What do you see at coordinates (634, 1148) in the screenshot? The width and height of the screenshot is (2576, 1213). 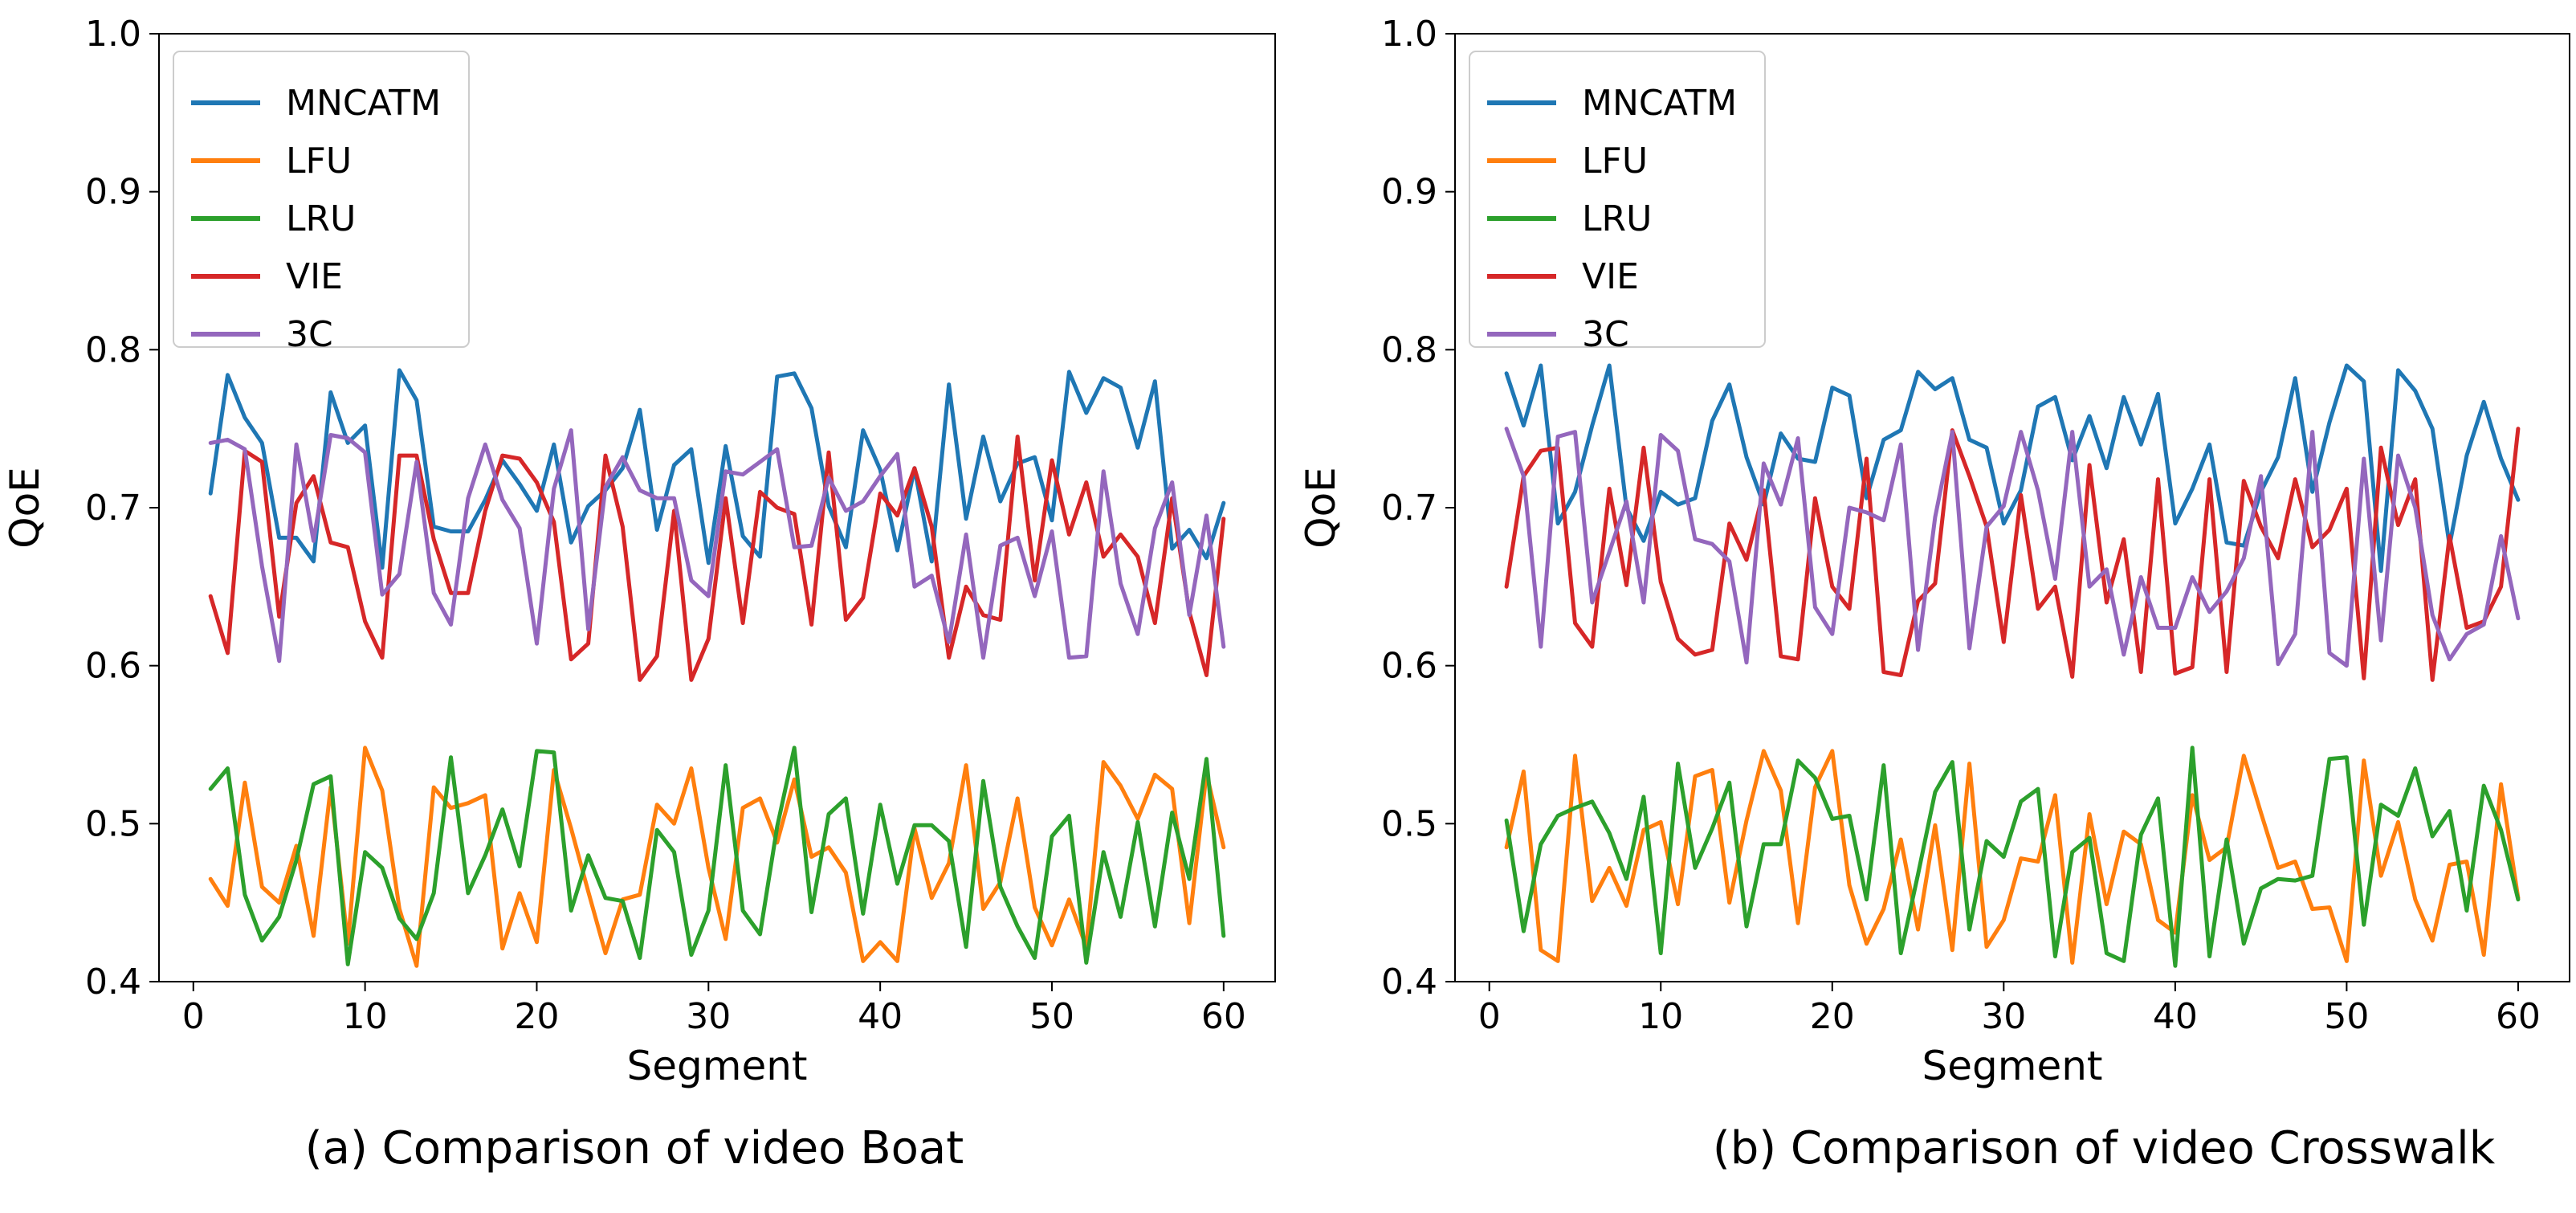 I see `figure-caption: (a) Comparison of video Boat` at bounding box center [634, 1148].